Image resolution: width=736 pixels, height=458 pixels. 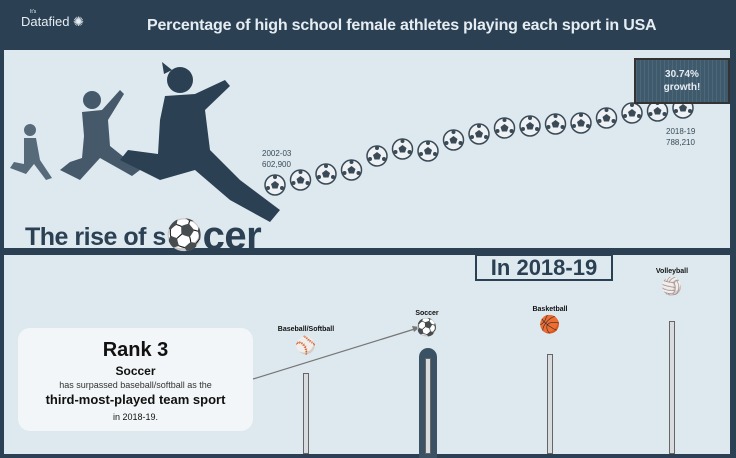 I want to click on goal-growth-badge: 30.74% growth!, so click(x=682, y=81).